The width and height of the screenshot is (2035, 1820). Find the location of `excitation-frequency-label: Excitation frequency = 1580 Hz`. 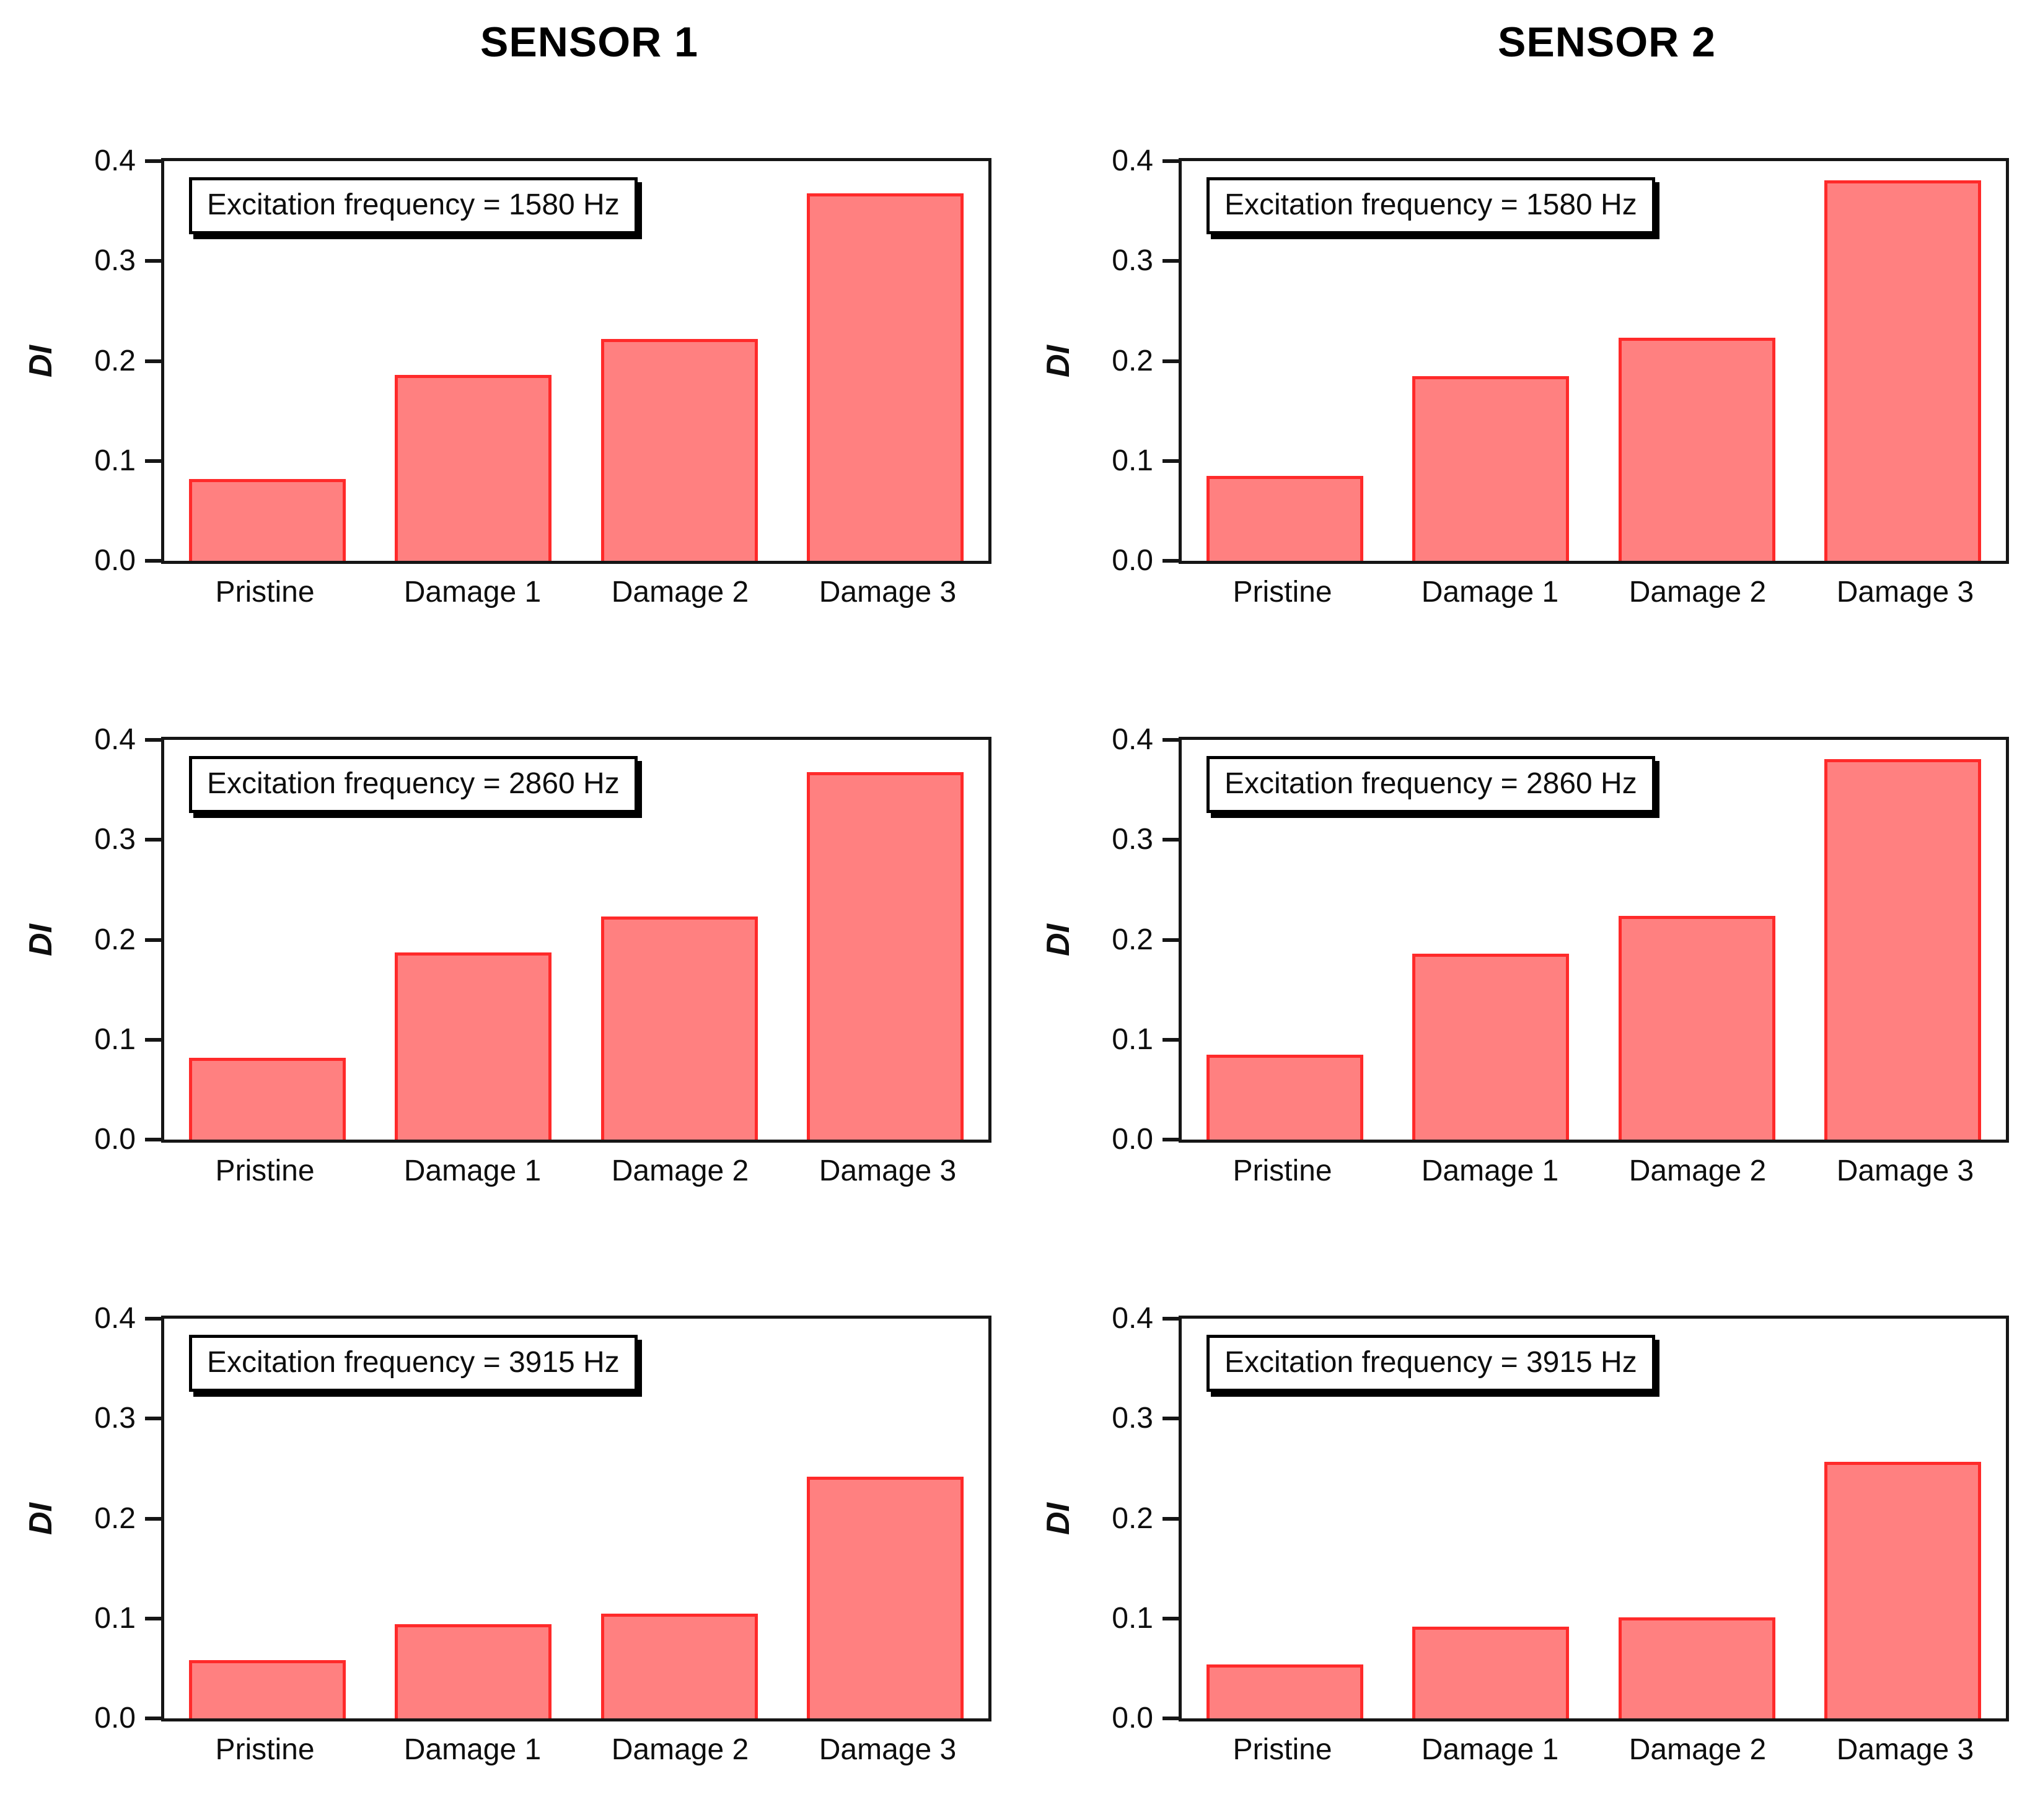

excitation-frequency-label: Excitation frequency = 1580 Hz is located at coordinates (413, 206).